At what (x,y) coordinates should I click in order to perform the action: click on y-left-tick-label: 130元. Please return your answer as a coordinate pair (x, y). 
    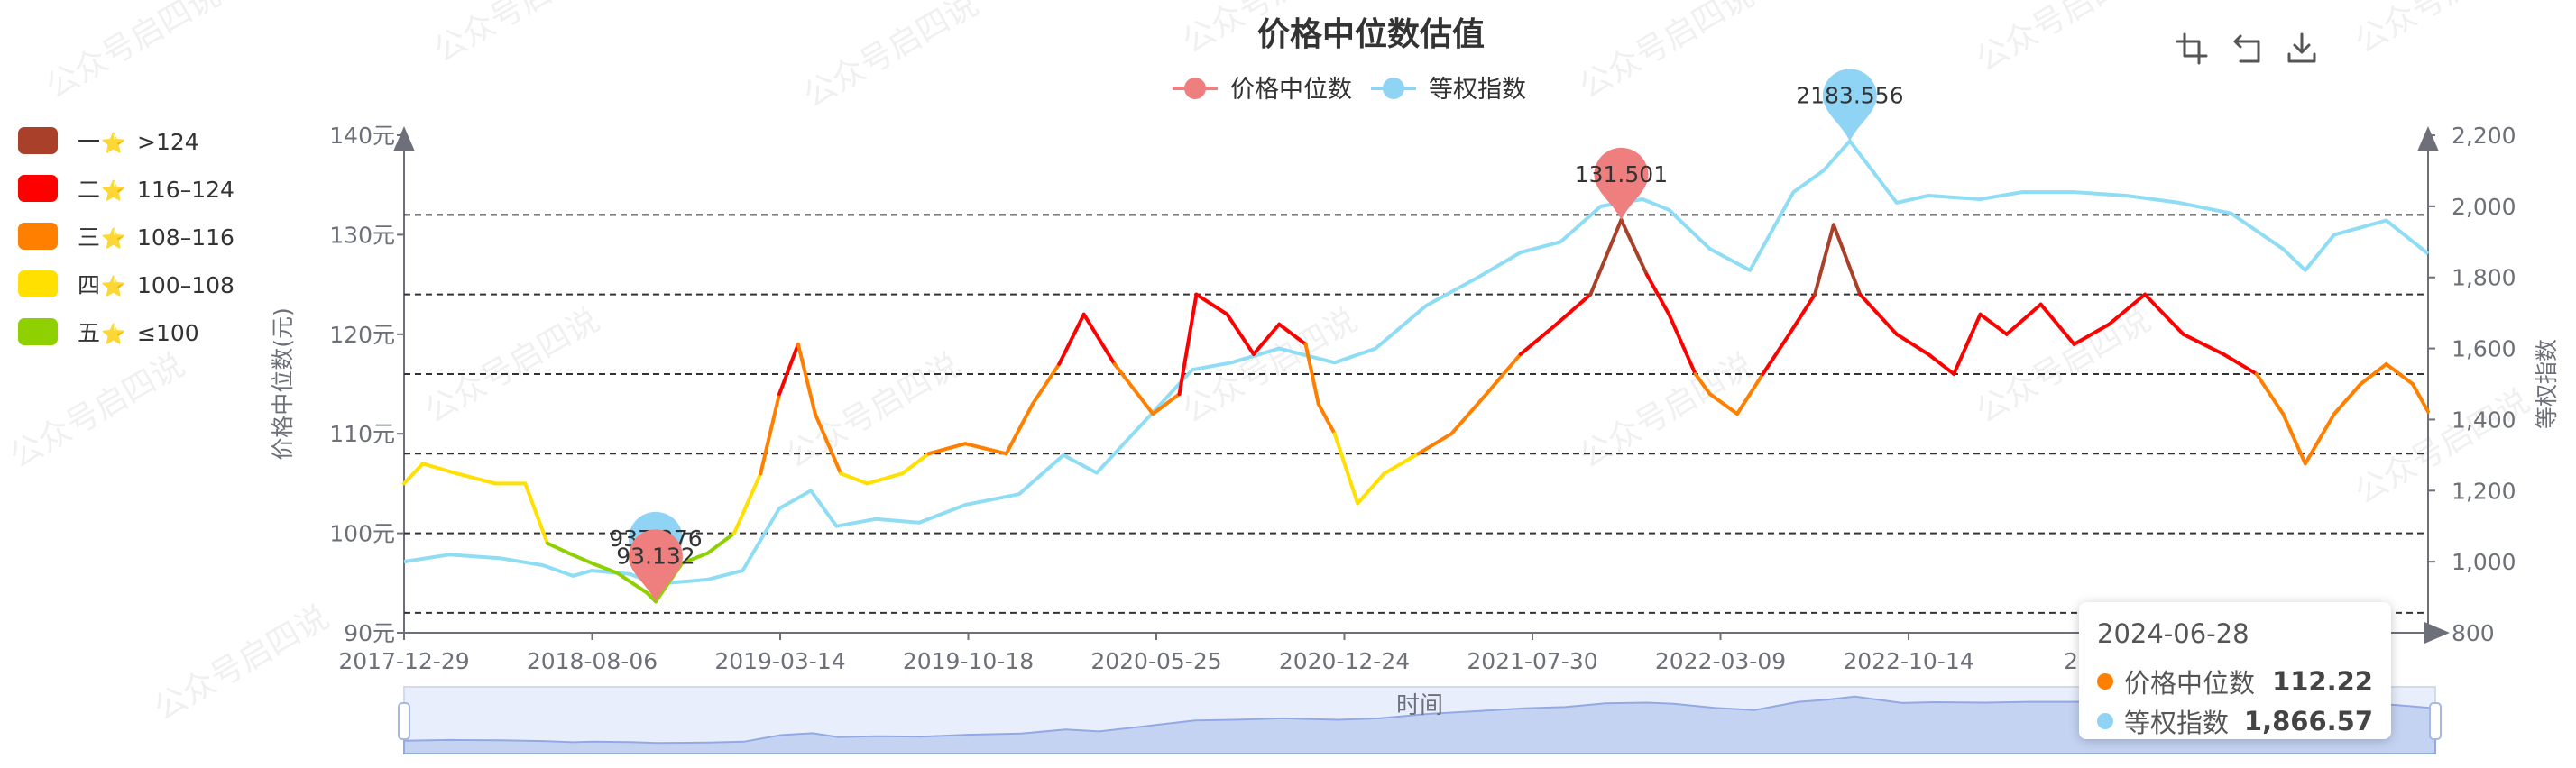
    Looking at the image, I should click on (362, 235).